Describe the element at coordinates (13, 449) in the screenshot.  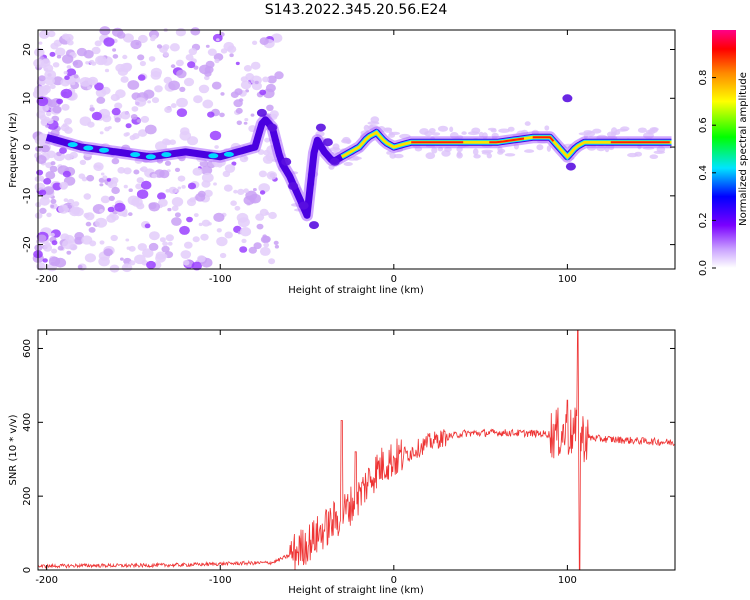
I see `snr-y-label: SNR (10 * v/v)` at that location.